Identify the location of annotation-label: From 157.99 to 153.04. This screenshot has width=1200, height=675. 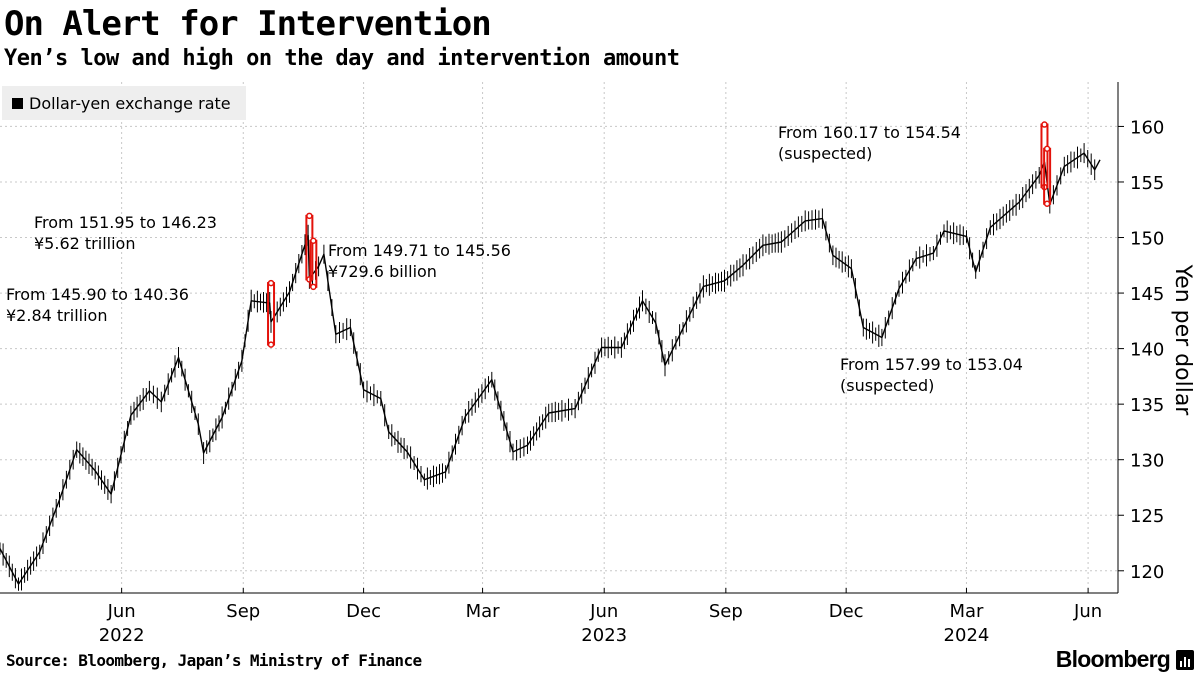
(931, 364).